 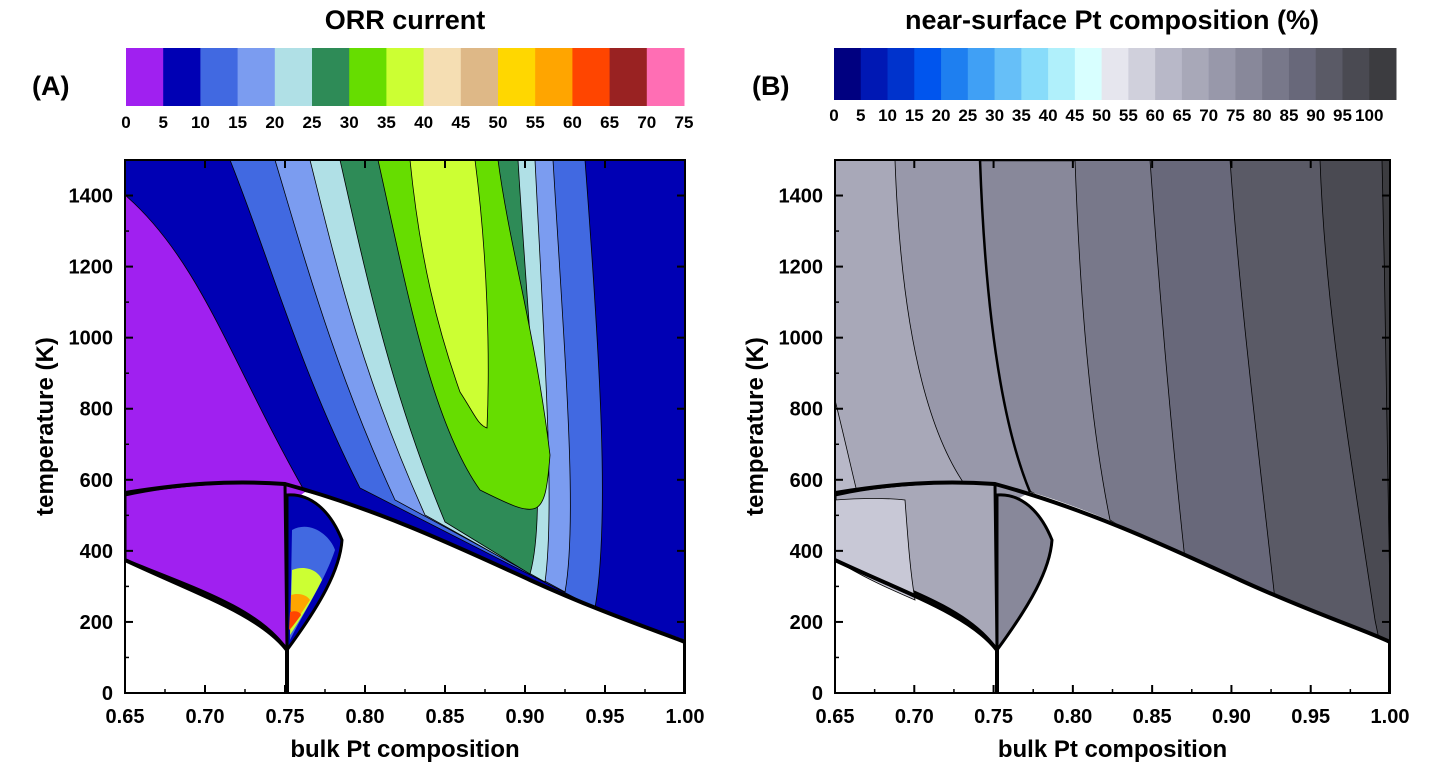 What do you see at coordinates (1262, 115) in the screenshot?
I see `colorbar-label: 80` at bounding box center [1262, 115].